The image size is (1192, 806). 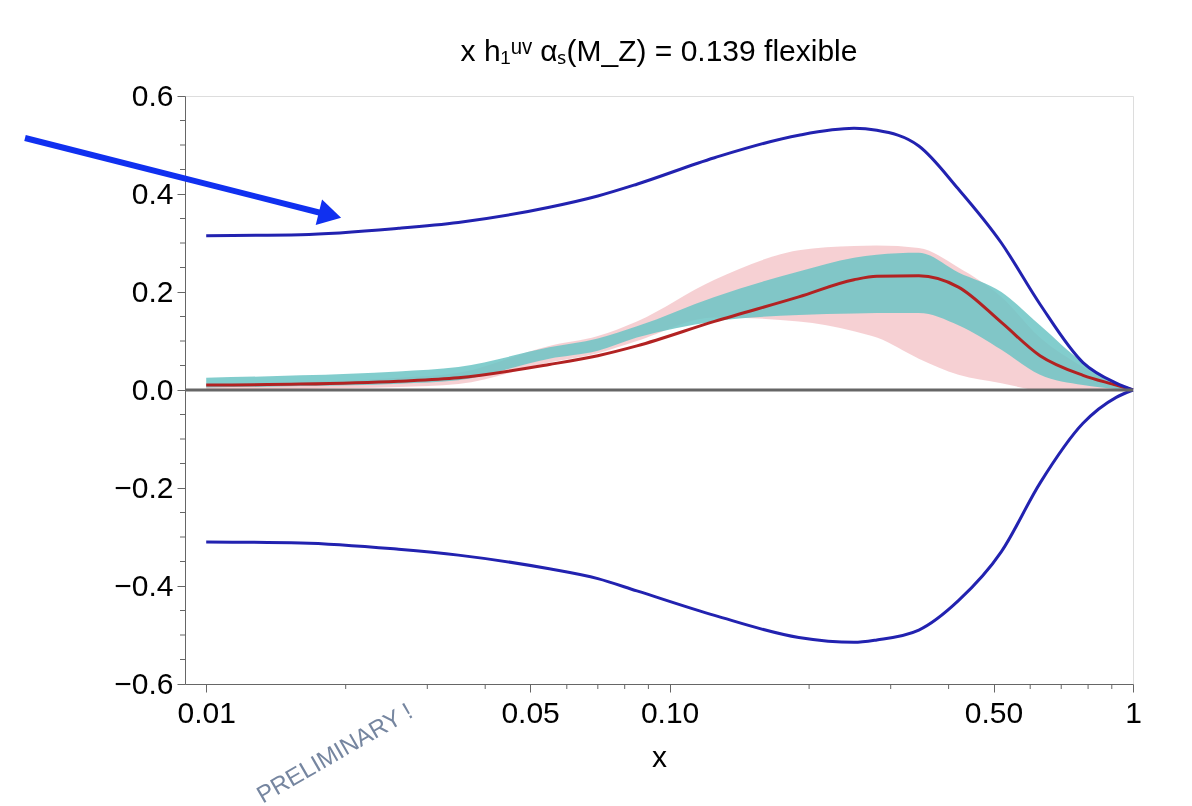 What do you see at coordinates (994, 712) in the screenshot?
I see `x-tick-label: 0.50` at bounding box center [994, 712].